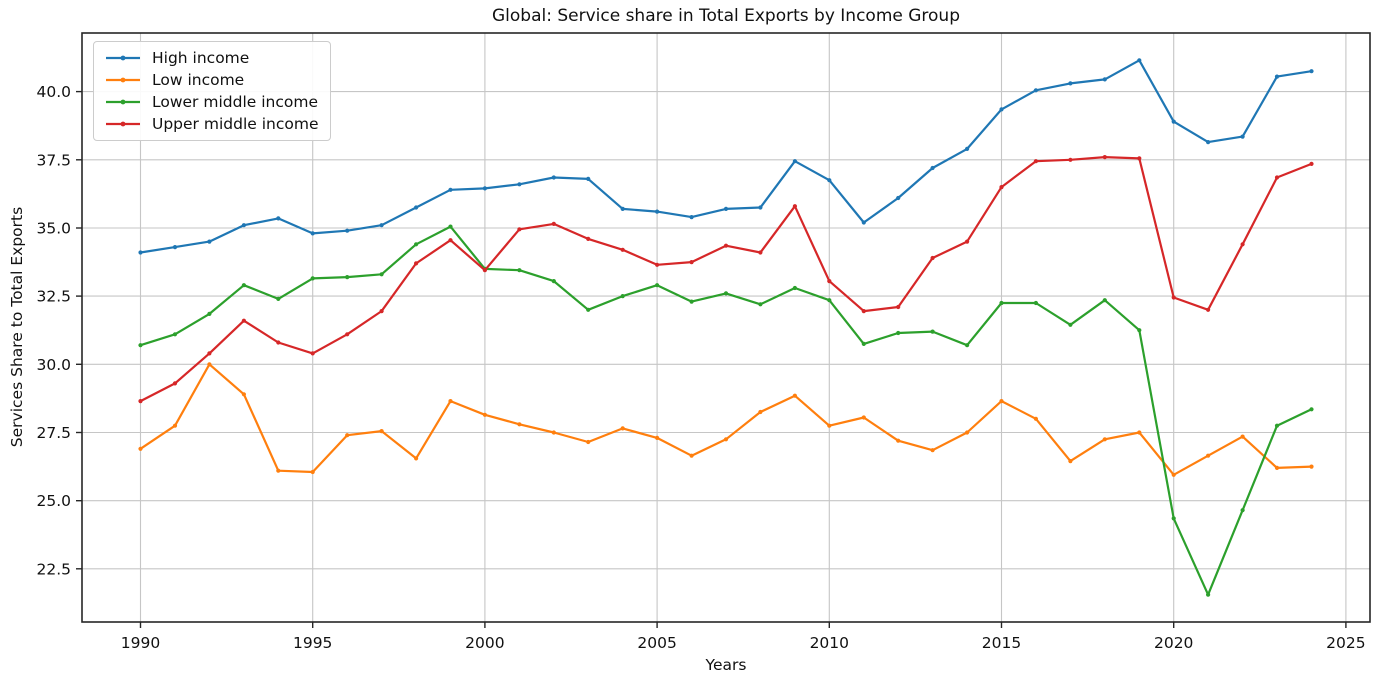  Describe the element at coordinates (53, 160) in the screenshot. I see `y-tick-label: 37.5` at that location.